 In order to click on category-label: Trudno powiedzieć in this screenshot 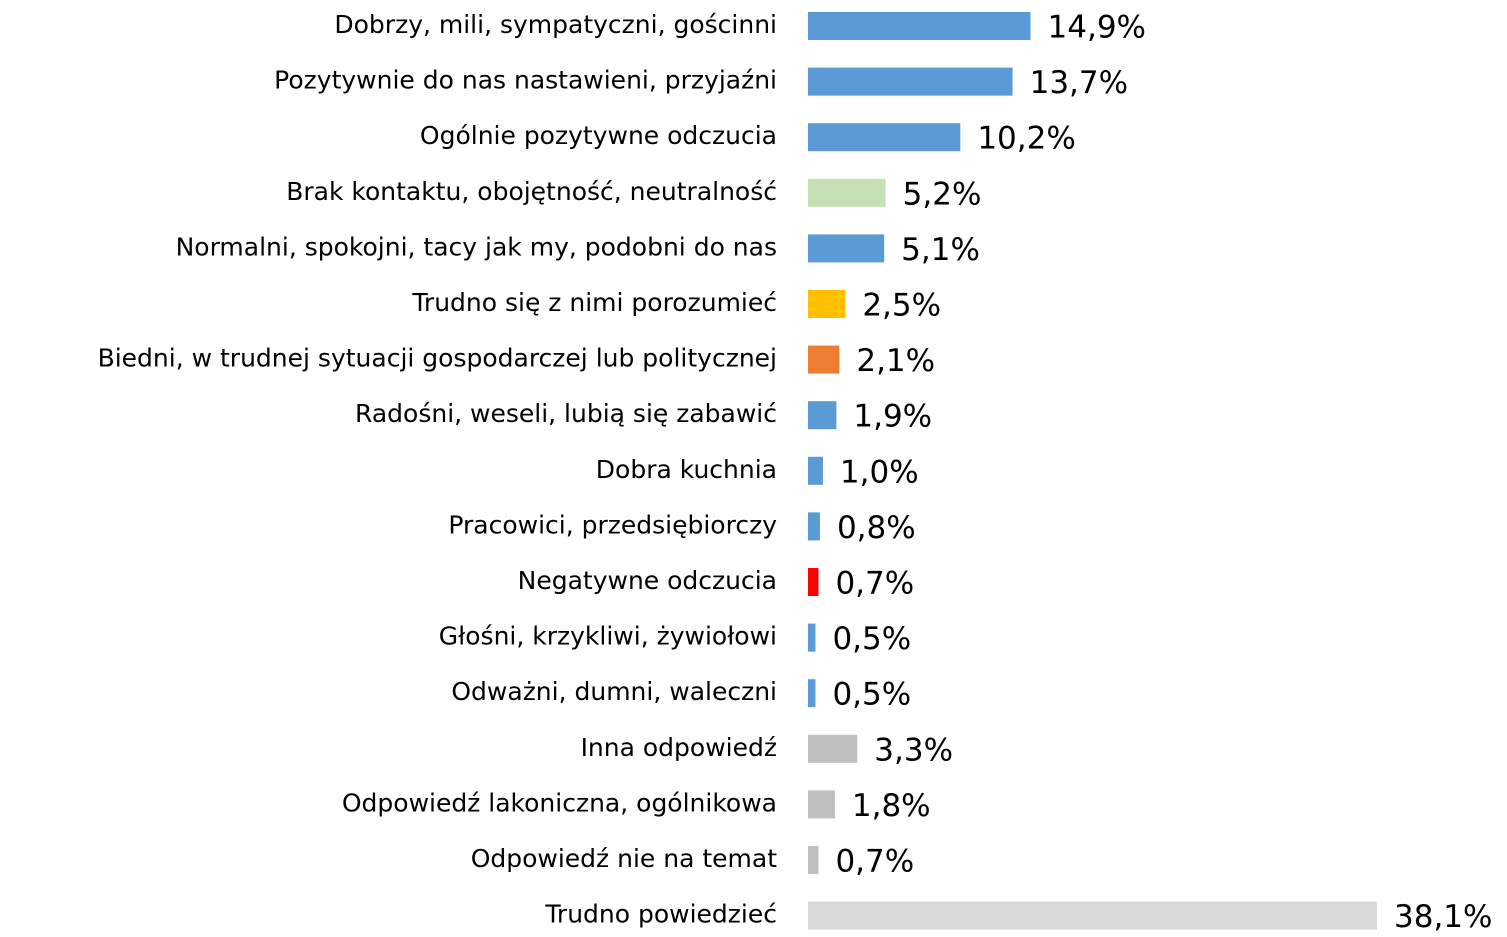, I will do `click(660, 914)`.